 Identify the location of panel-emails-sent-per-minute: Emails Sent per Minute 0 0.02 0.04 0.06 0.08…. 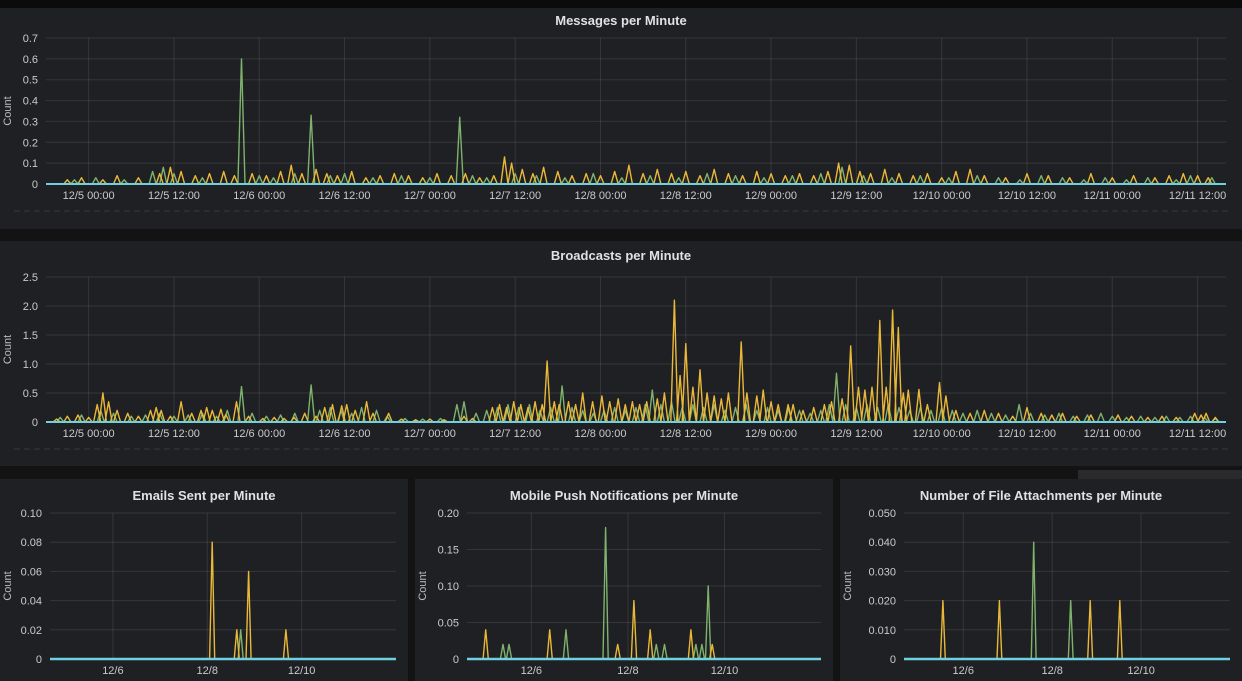
(204, 580).